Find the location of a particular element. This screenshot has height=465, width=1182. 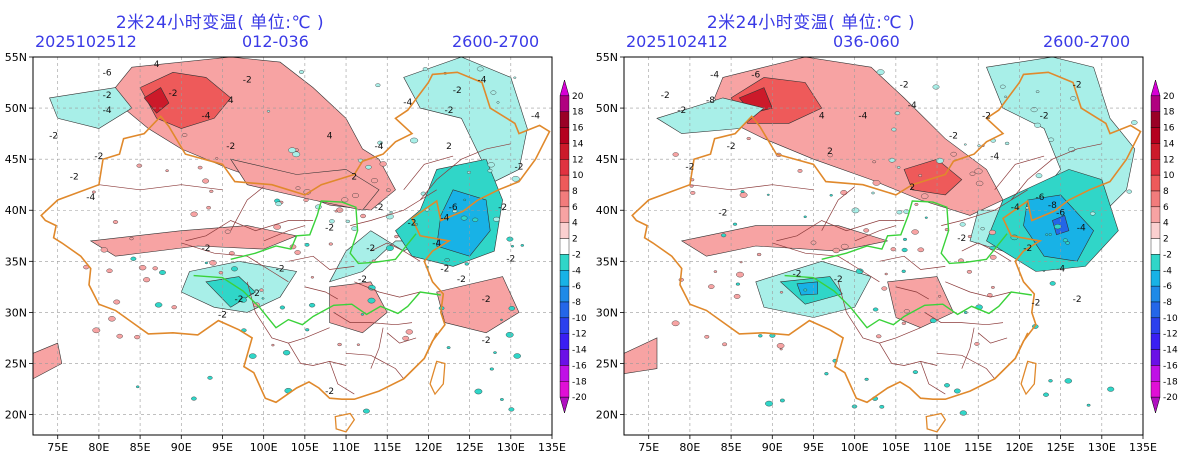

lon-tick-label: 120E is located at coordinates (428, 447).